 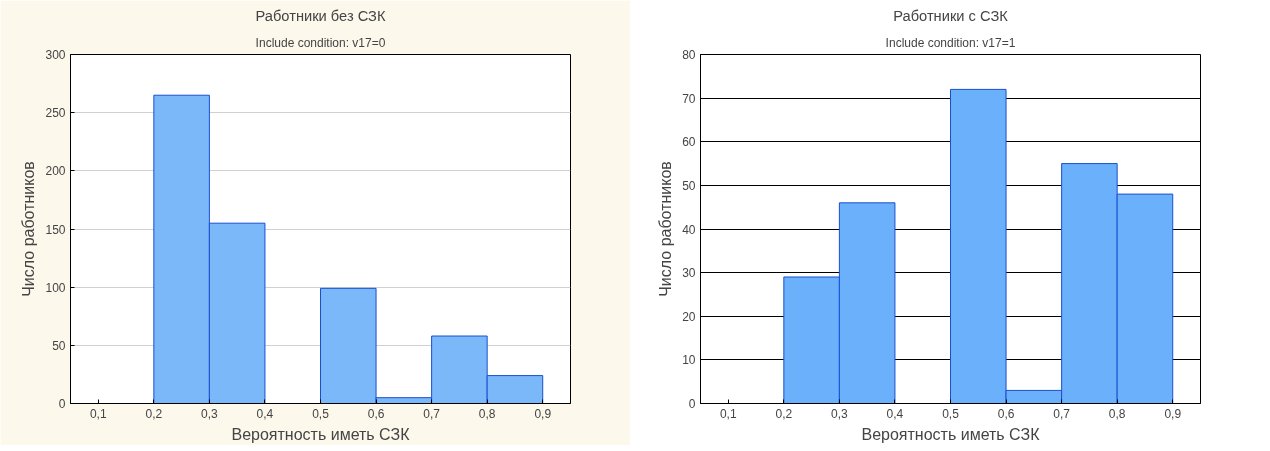 What do you see at coordinates (689, 229) in the screenshot?
I see `y-tick-label: 40` at bounding box center [689, 229].